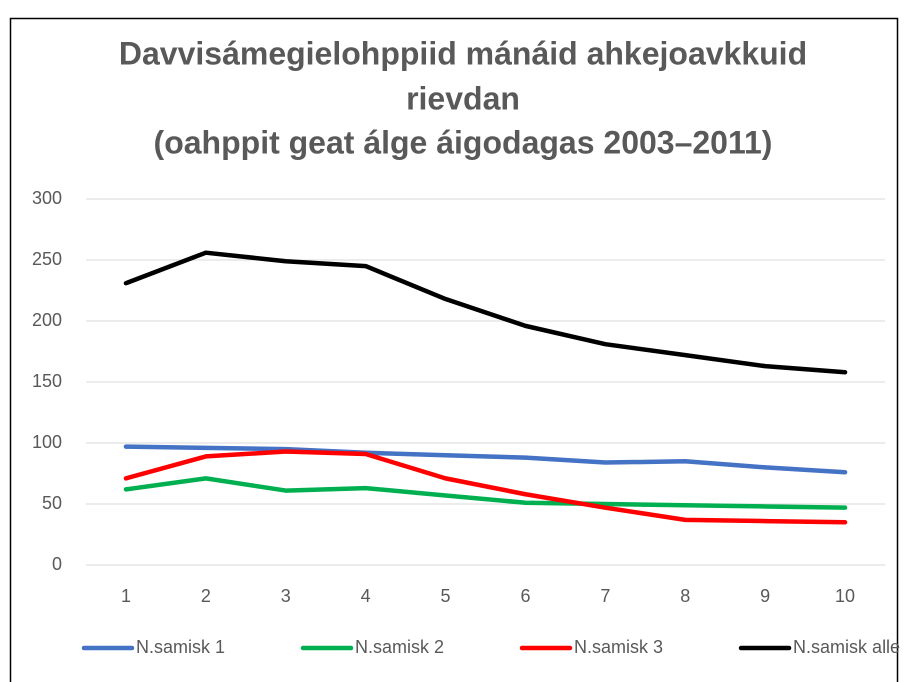 The width and height of the screenshot is (908, 682). What do you see at coordinates (366, 596) in the screenshot?
I see `x-tick-label: 4` at bounding box center [366, 596].